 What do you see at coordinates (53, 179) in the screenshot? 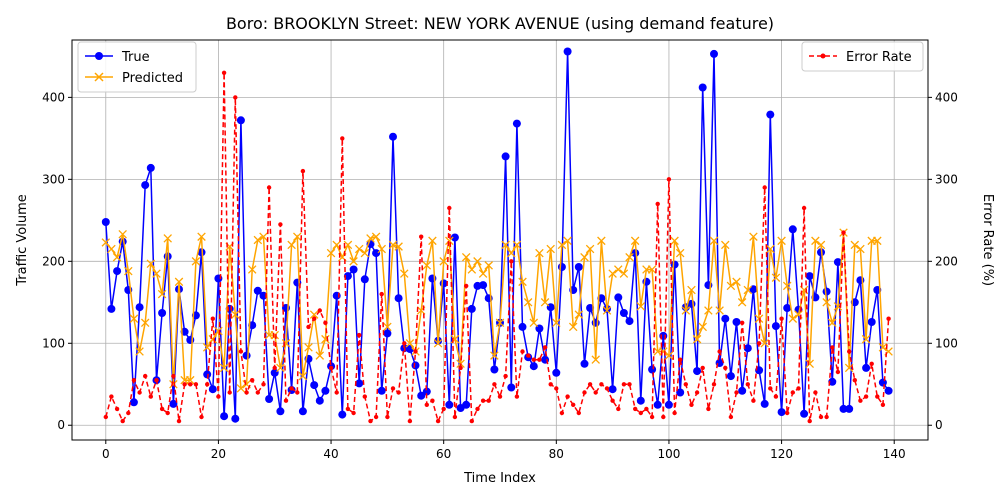
I see `y-tick-label: 300` at bounding box center [53, 179].